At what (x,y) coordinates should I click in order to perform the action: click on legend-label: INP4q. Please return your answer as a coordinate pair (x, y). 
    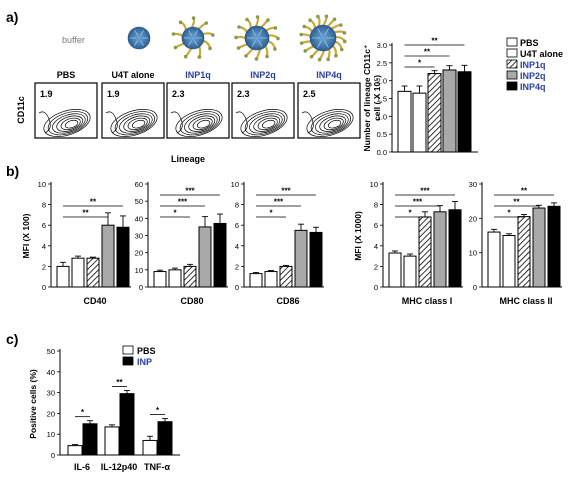
    Looking at the image, I should click on (533, 87).